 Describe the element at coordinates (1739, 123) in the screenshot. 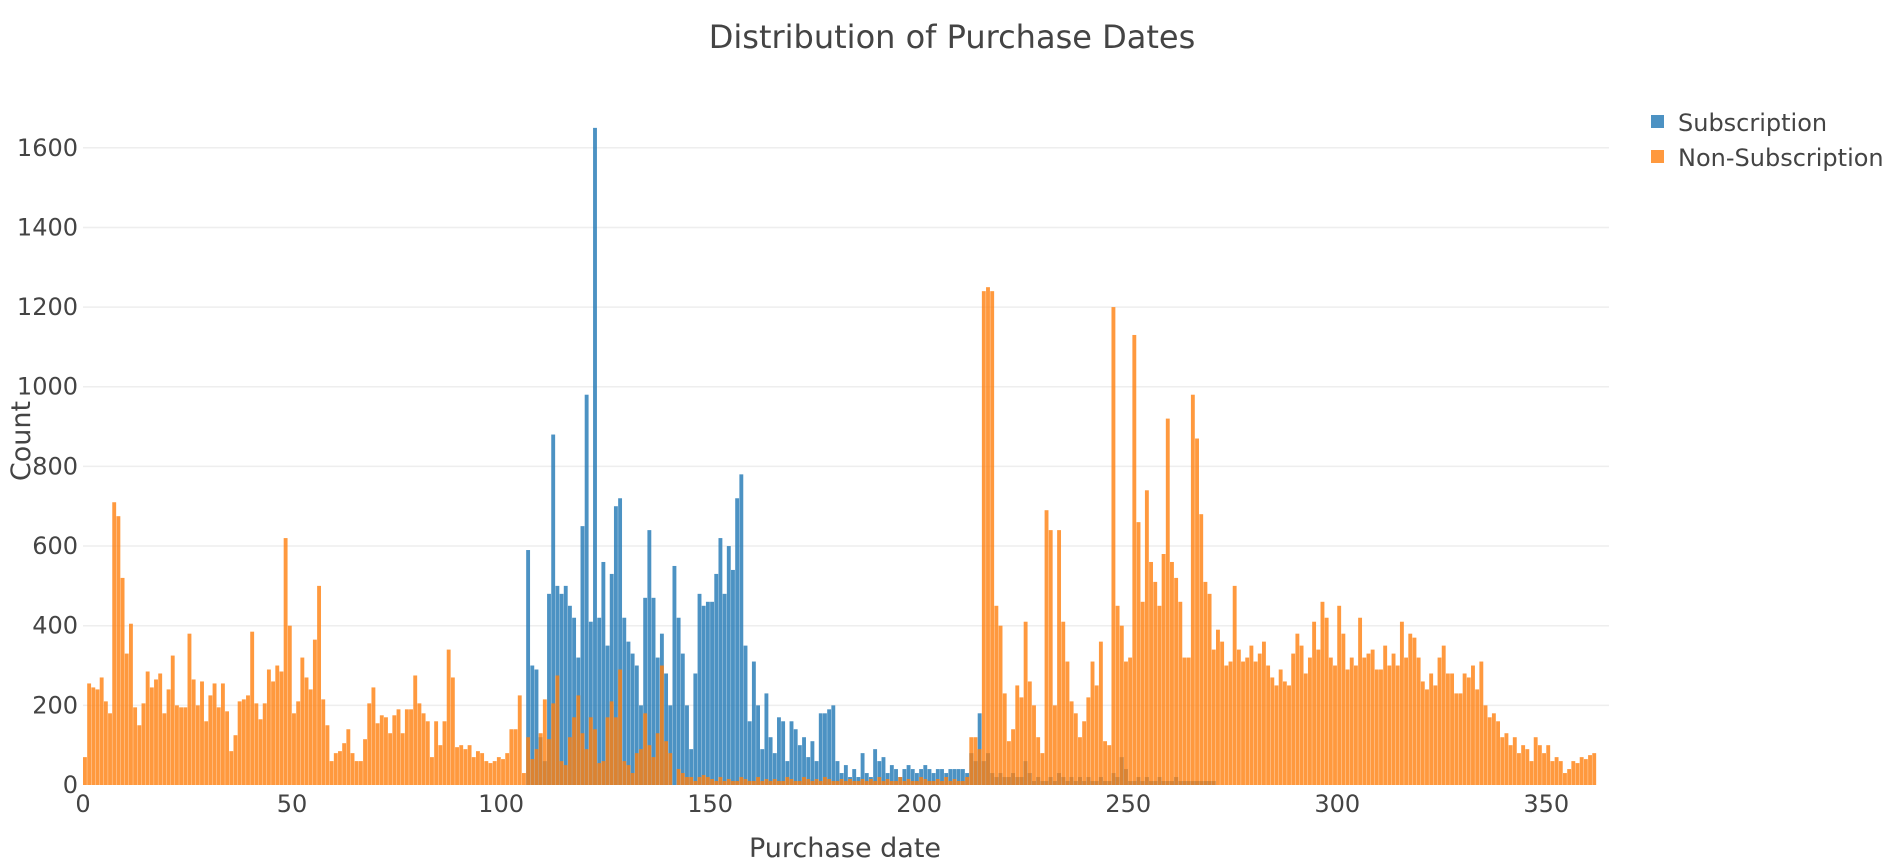

I see `legend-item-subscription: Subscription` at that location.